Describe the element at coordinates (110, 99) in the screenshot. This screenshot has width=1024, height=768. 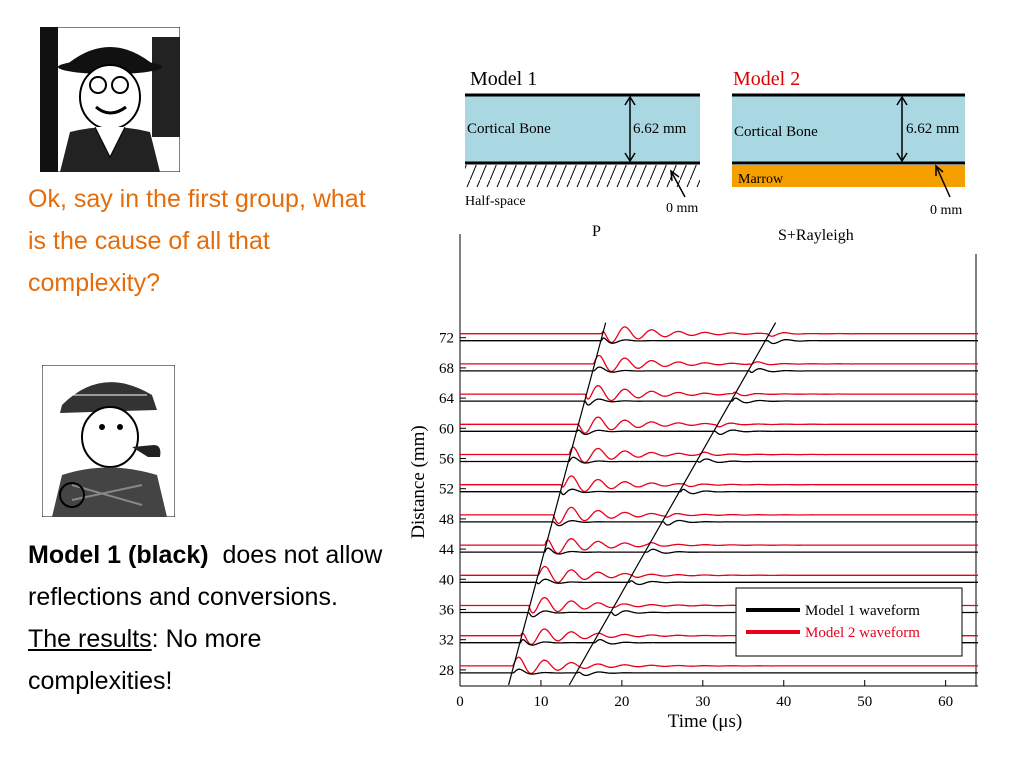
I see `cartoon-man-bowler-hat` at that location.